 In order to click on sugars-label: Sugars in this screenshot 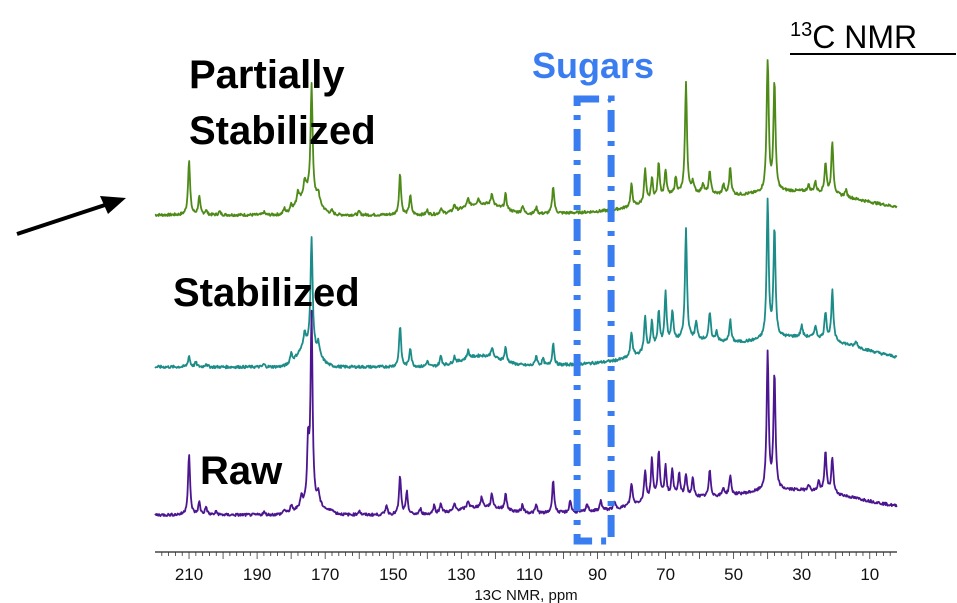, I will do `click(593, 65)`.